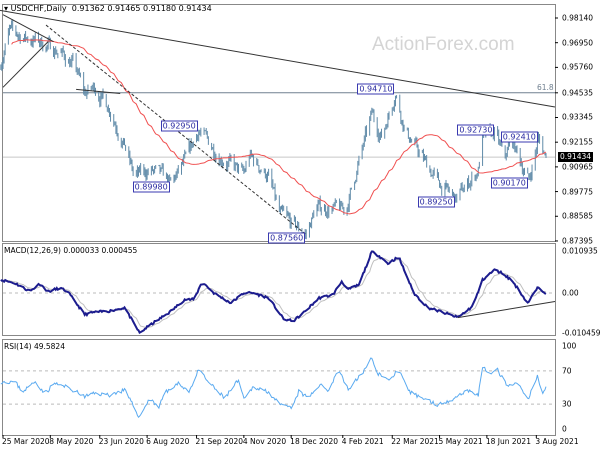  Describe the element at coordinates (567, 404) in the screenshot. I see `rsi-axis-label: 30` at that location.